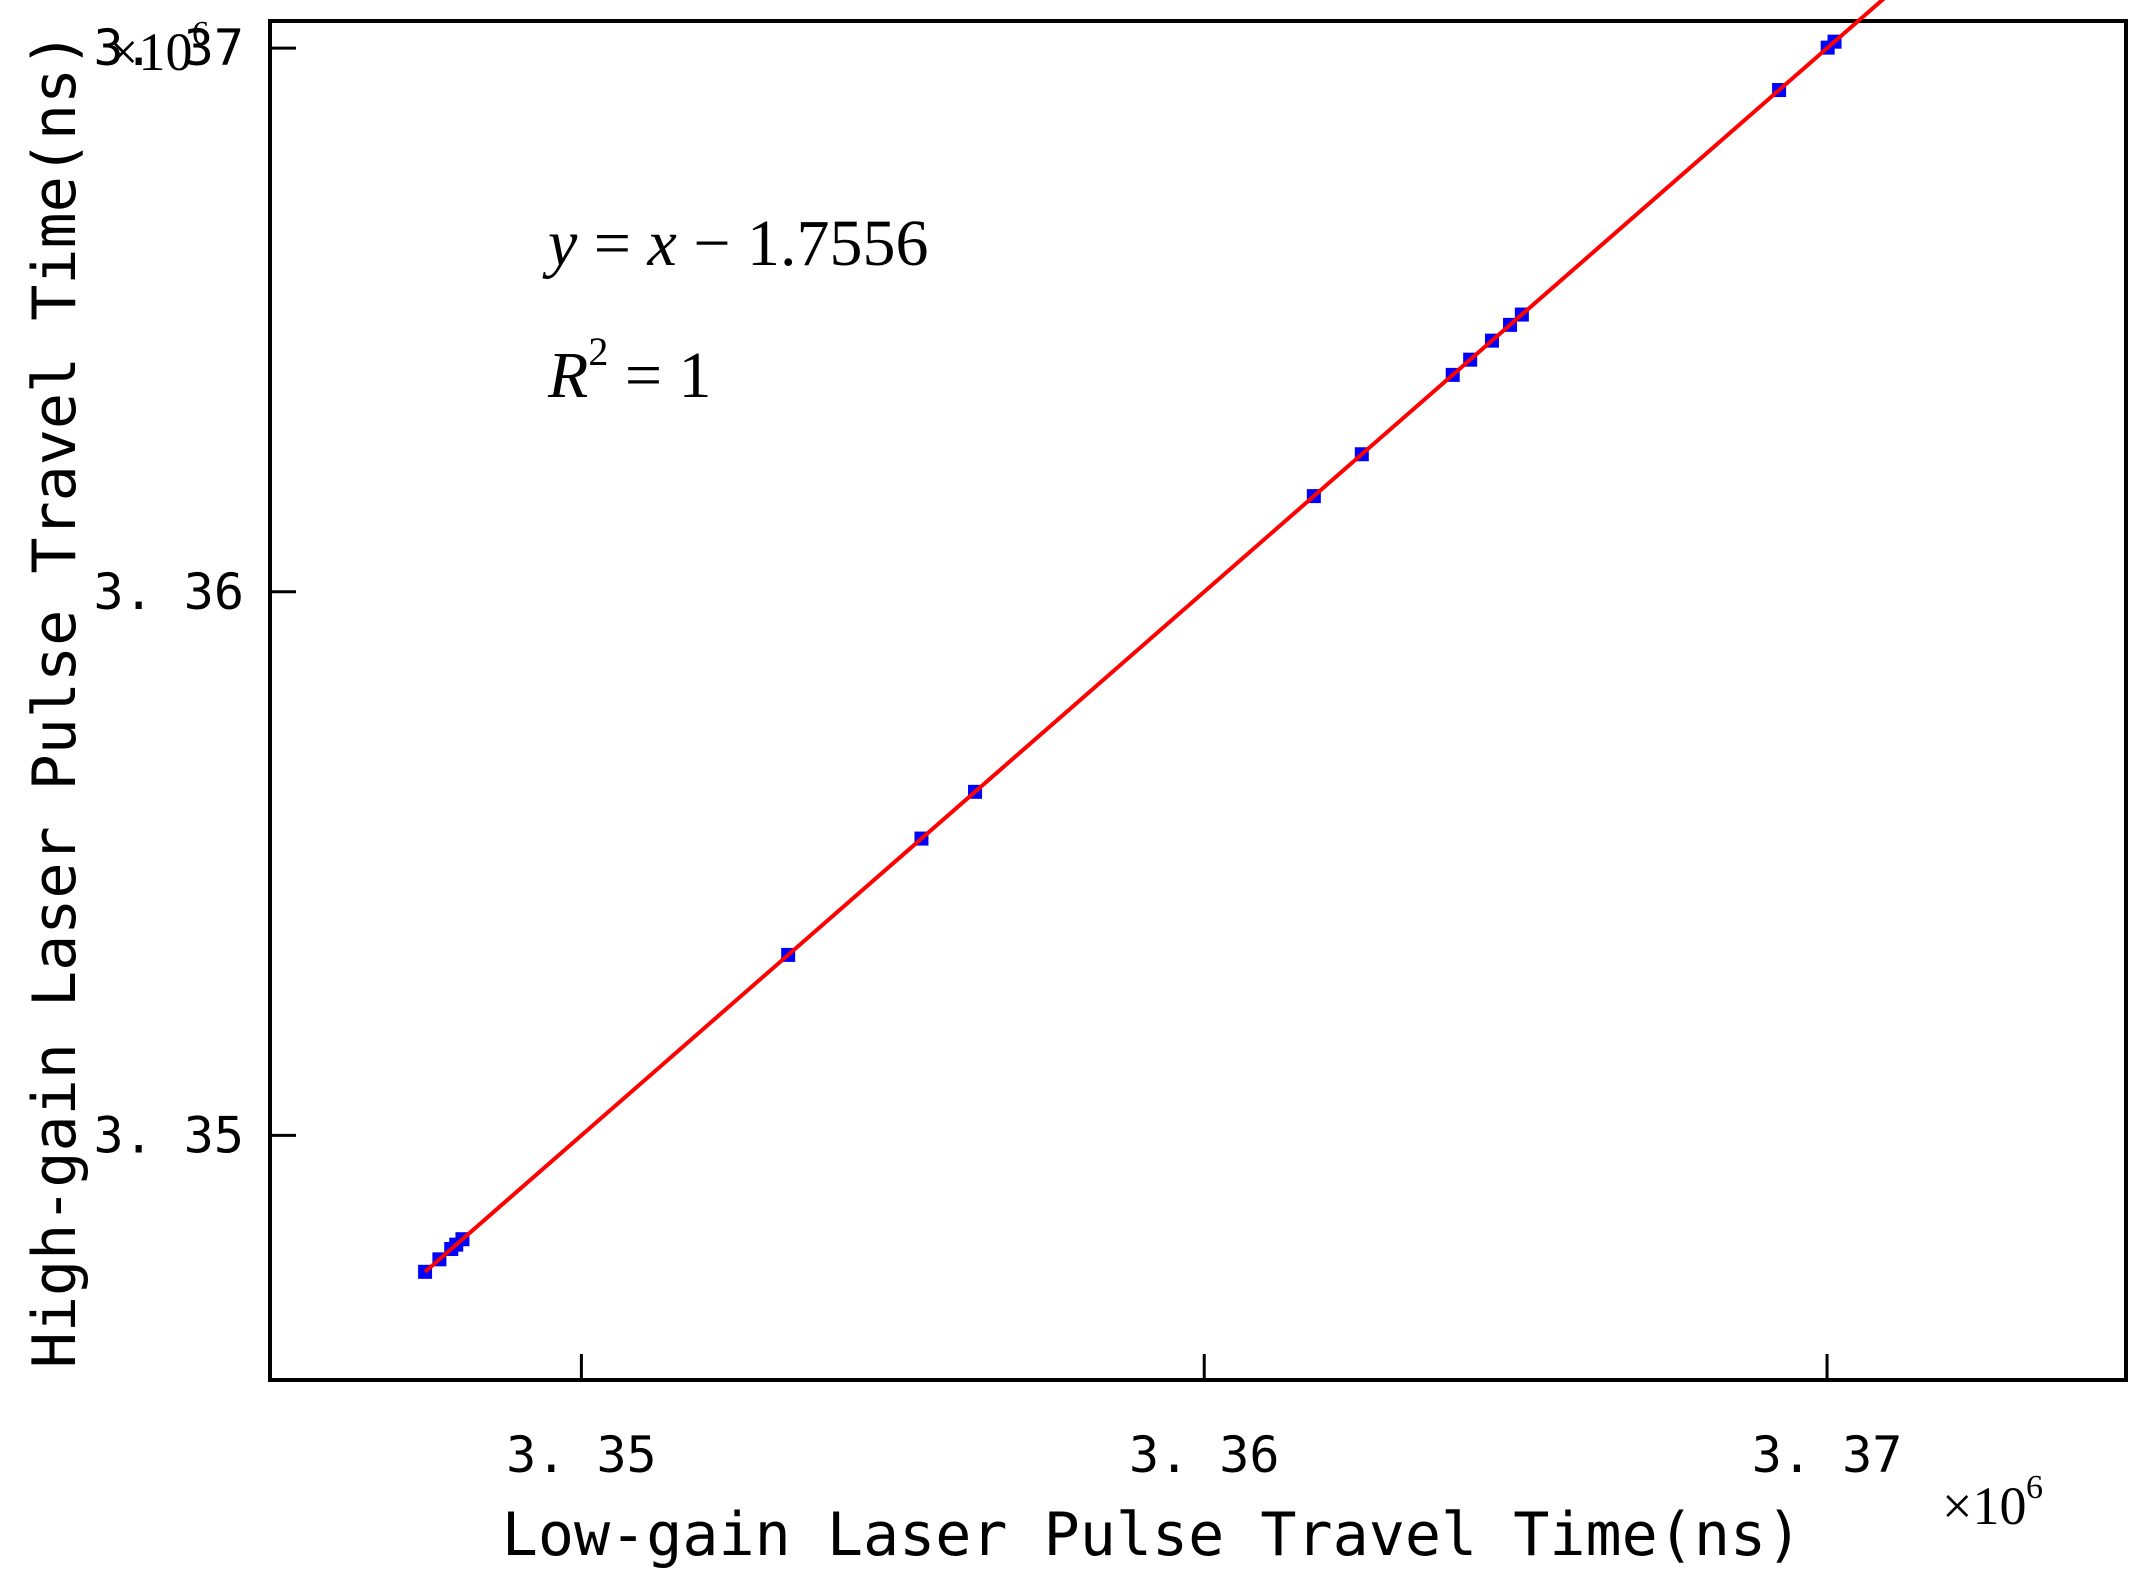 The image size is (2140, 1573). What do you see at coordinates (662, 243) in the screenshot?
I see `equation-x: x` at bounding box center [662, 243].